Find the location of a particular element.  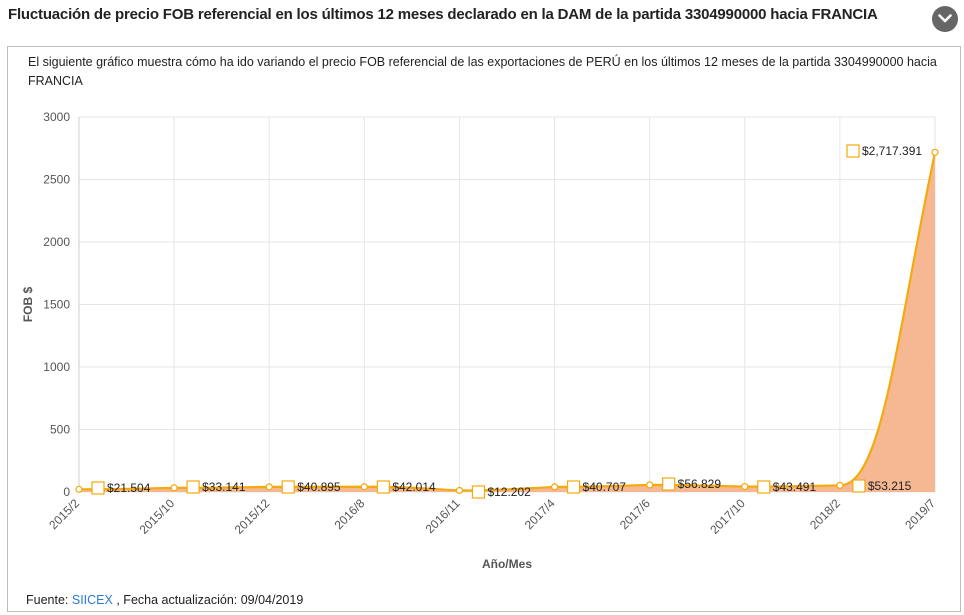

y-axis-title: FOB $ is located at coordinates (28, 305).